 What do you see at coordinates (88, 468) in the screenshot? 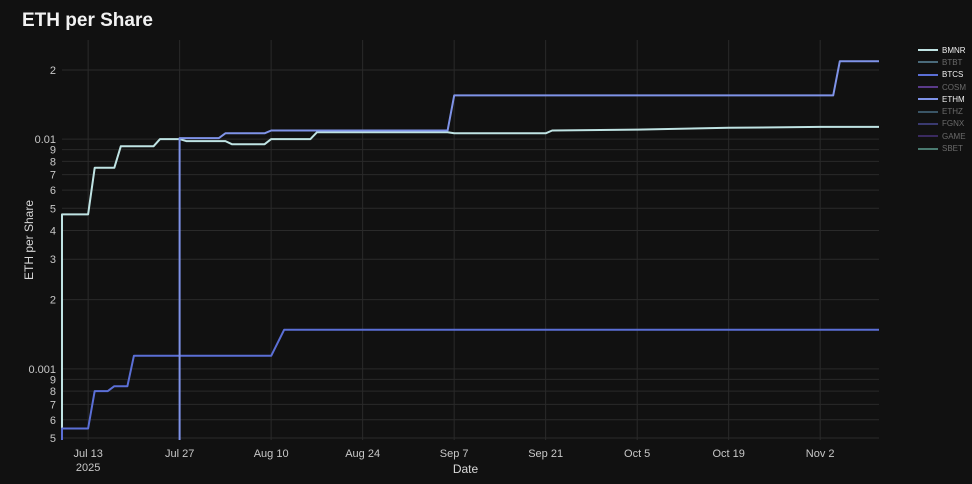
I see `x-tick-year-label: 2025` at bounding box center [88, 468].